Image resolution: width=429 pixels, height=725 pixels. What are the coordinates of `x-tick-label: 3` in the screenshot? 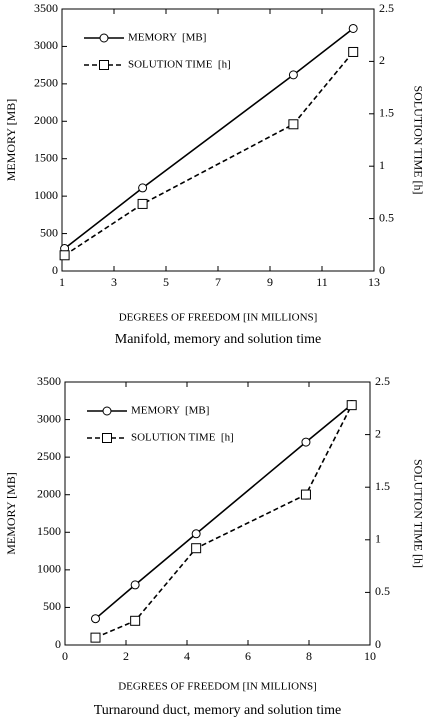 It's located at (114, 282).